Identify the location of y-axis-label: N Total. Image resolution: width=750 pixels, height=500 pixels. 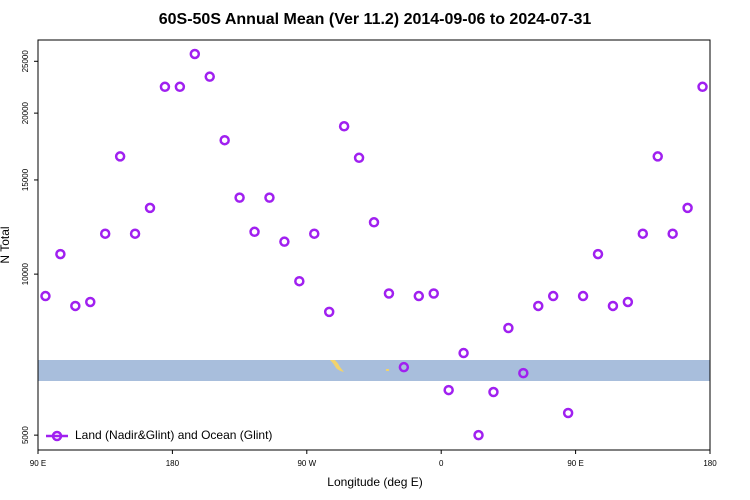
(6, 244).